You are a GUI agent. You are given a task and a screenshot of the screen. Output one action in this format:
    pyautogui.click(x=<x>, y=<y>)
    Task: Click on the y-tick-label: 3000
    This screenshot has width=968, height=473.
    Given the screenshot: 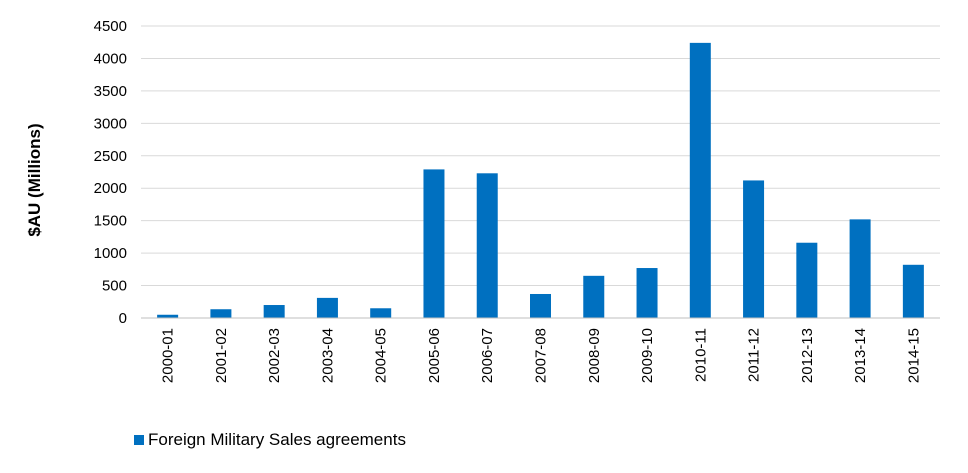 What is the action you would take?
    pyautogui.click(x=110, y=123)
    